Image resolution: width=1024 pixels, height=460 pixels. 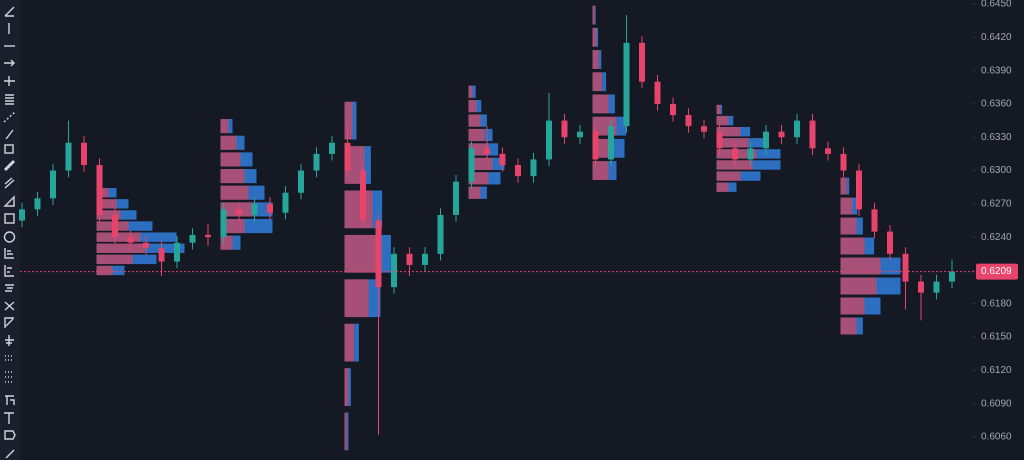 I want to click on y-tick-label: 0.6300, so click(x=996, y=170).